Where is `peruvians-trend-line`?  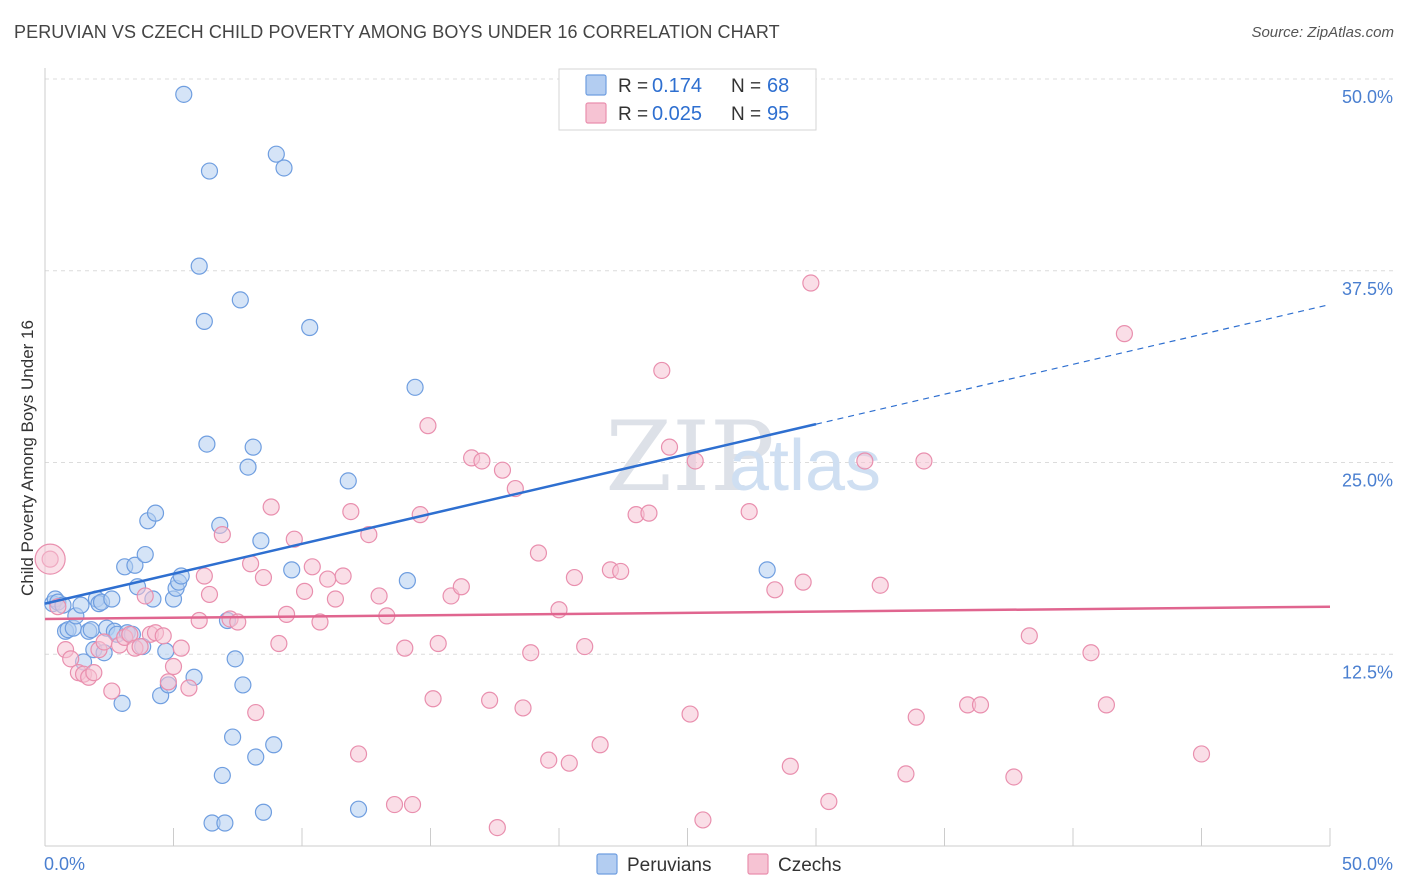
peruvians-trend-line is located at coordinates (430, 513).